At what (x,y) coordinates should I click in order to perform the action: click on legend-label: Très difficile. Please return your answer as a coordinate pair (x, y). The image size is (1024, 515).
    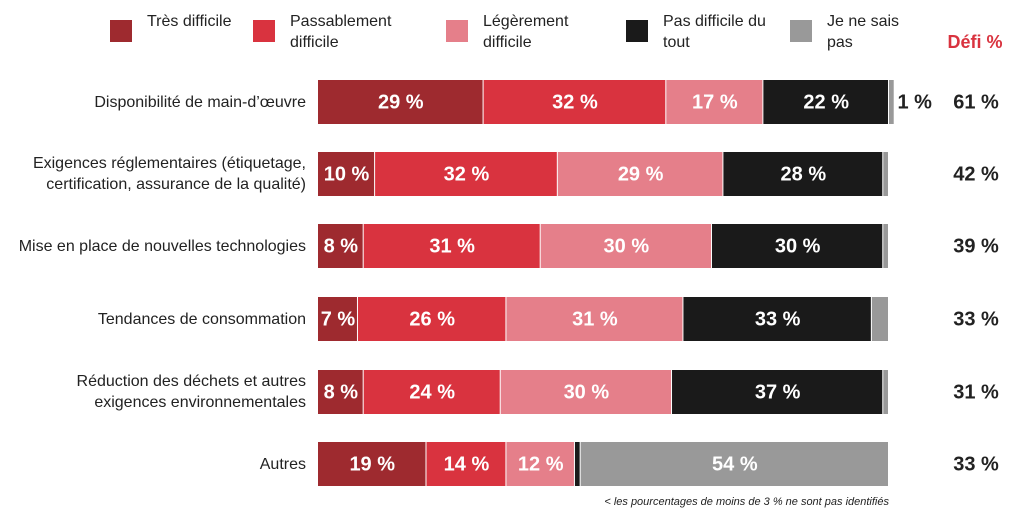
    Looking at the image, I should click on (189, 21).